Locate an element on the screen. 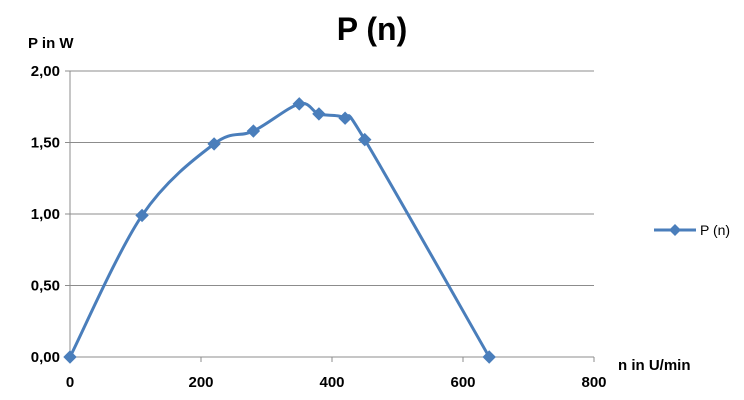  y-tick-label: 0,00 is located at coordinates (45, 357).